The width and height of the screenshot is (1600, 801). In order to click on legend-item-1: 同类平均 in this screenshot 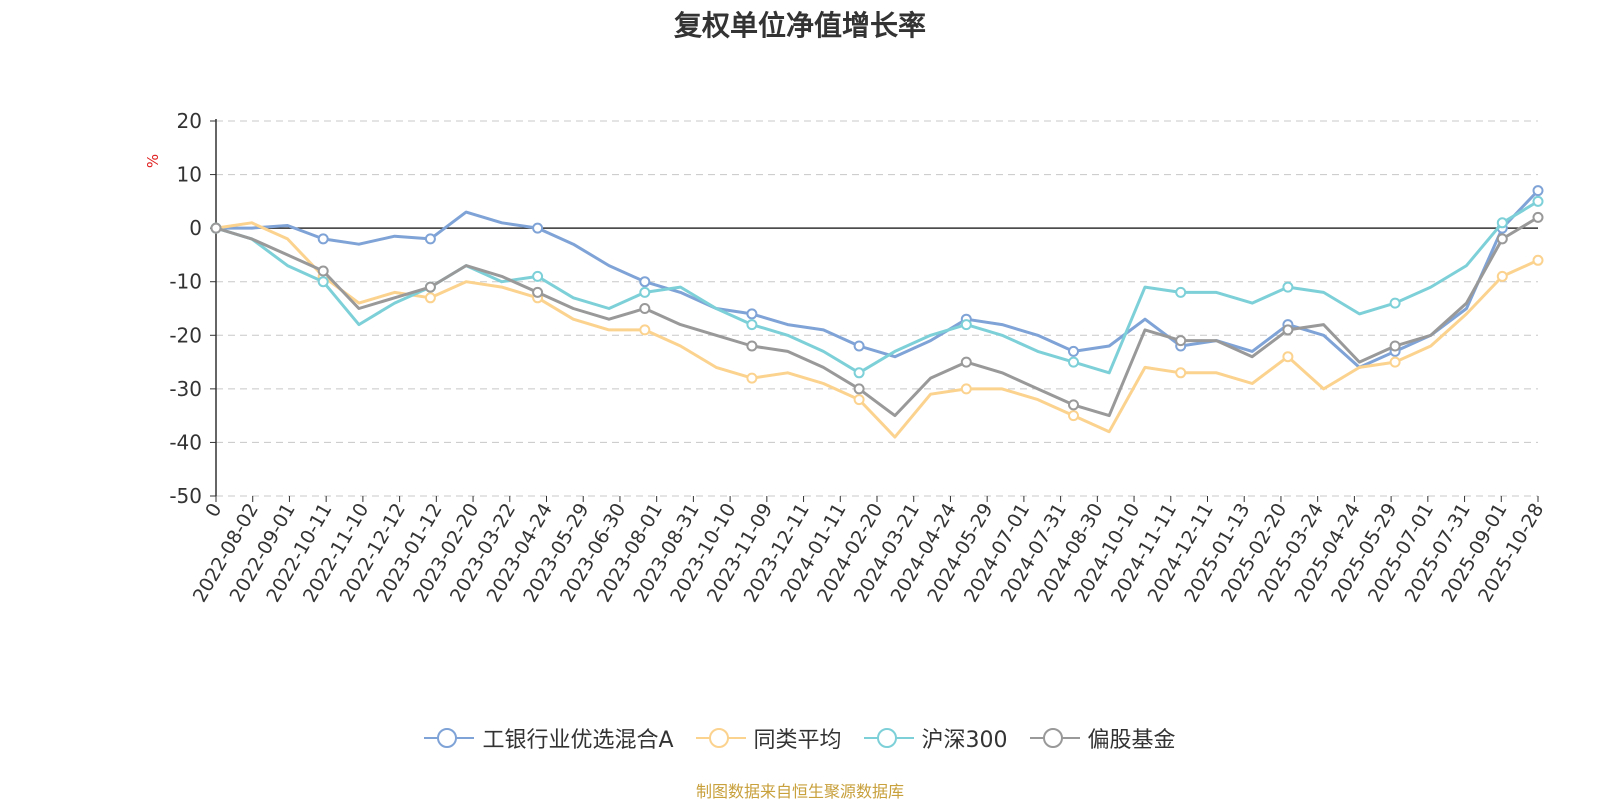, I will do `click(768, 738)`.